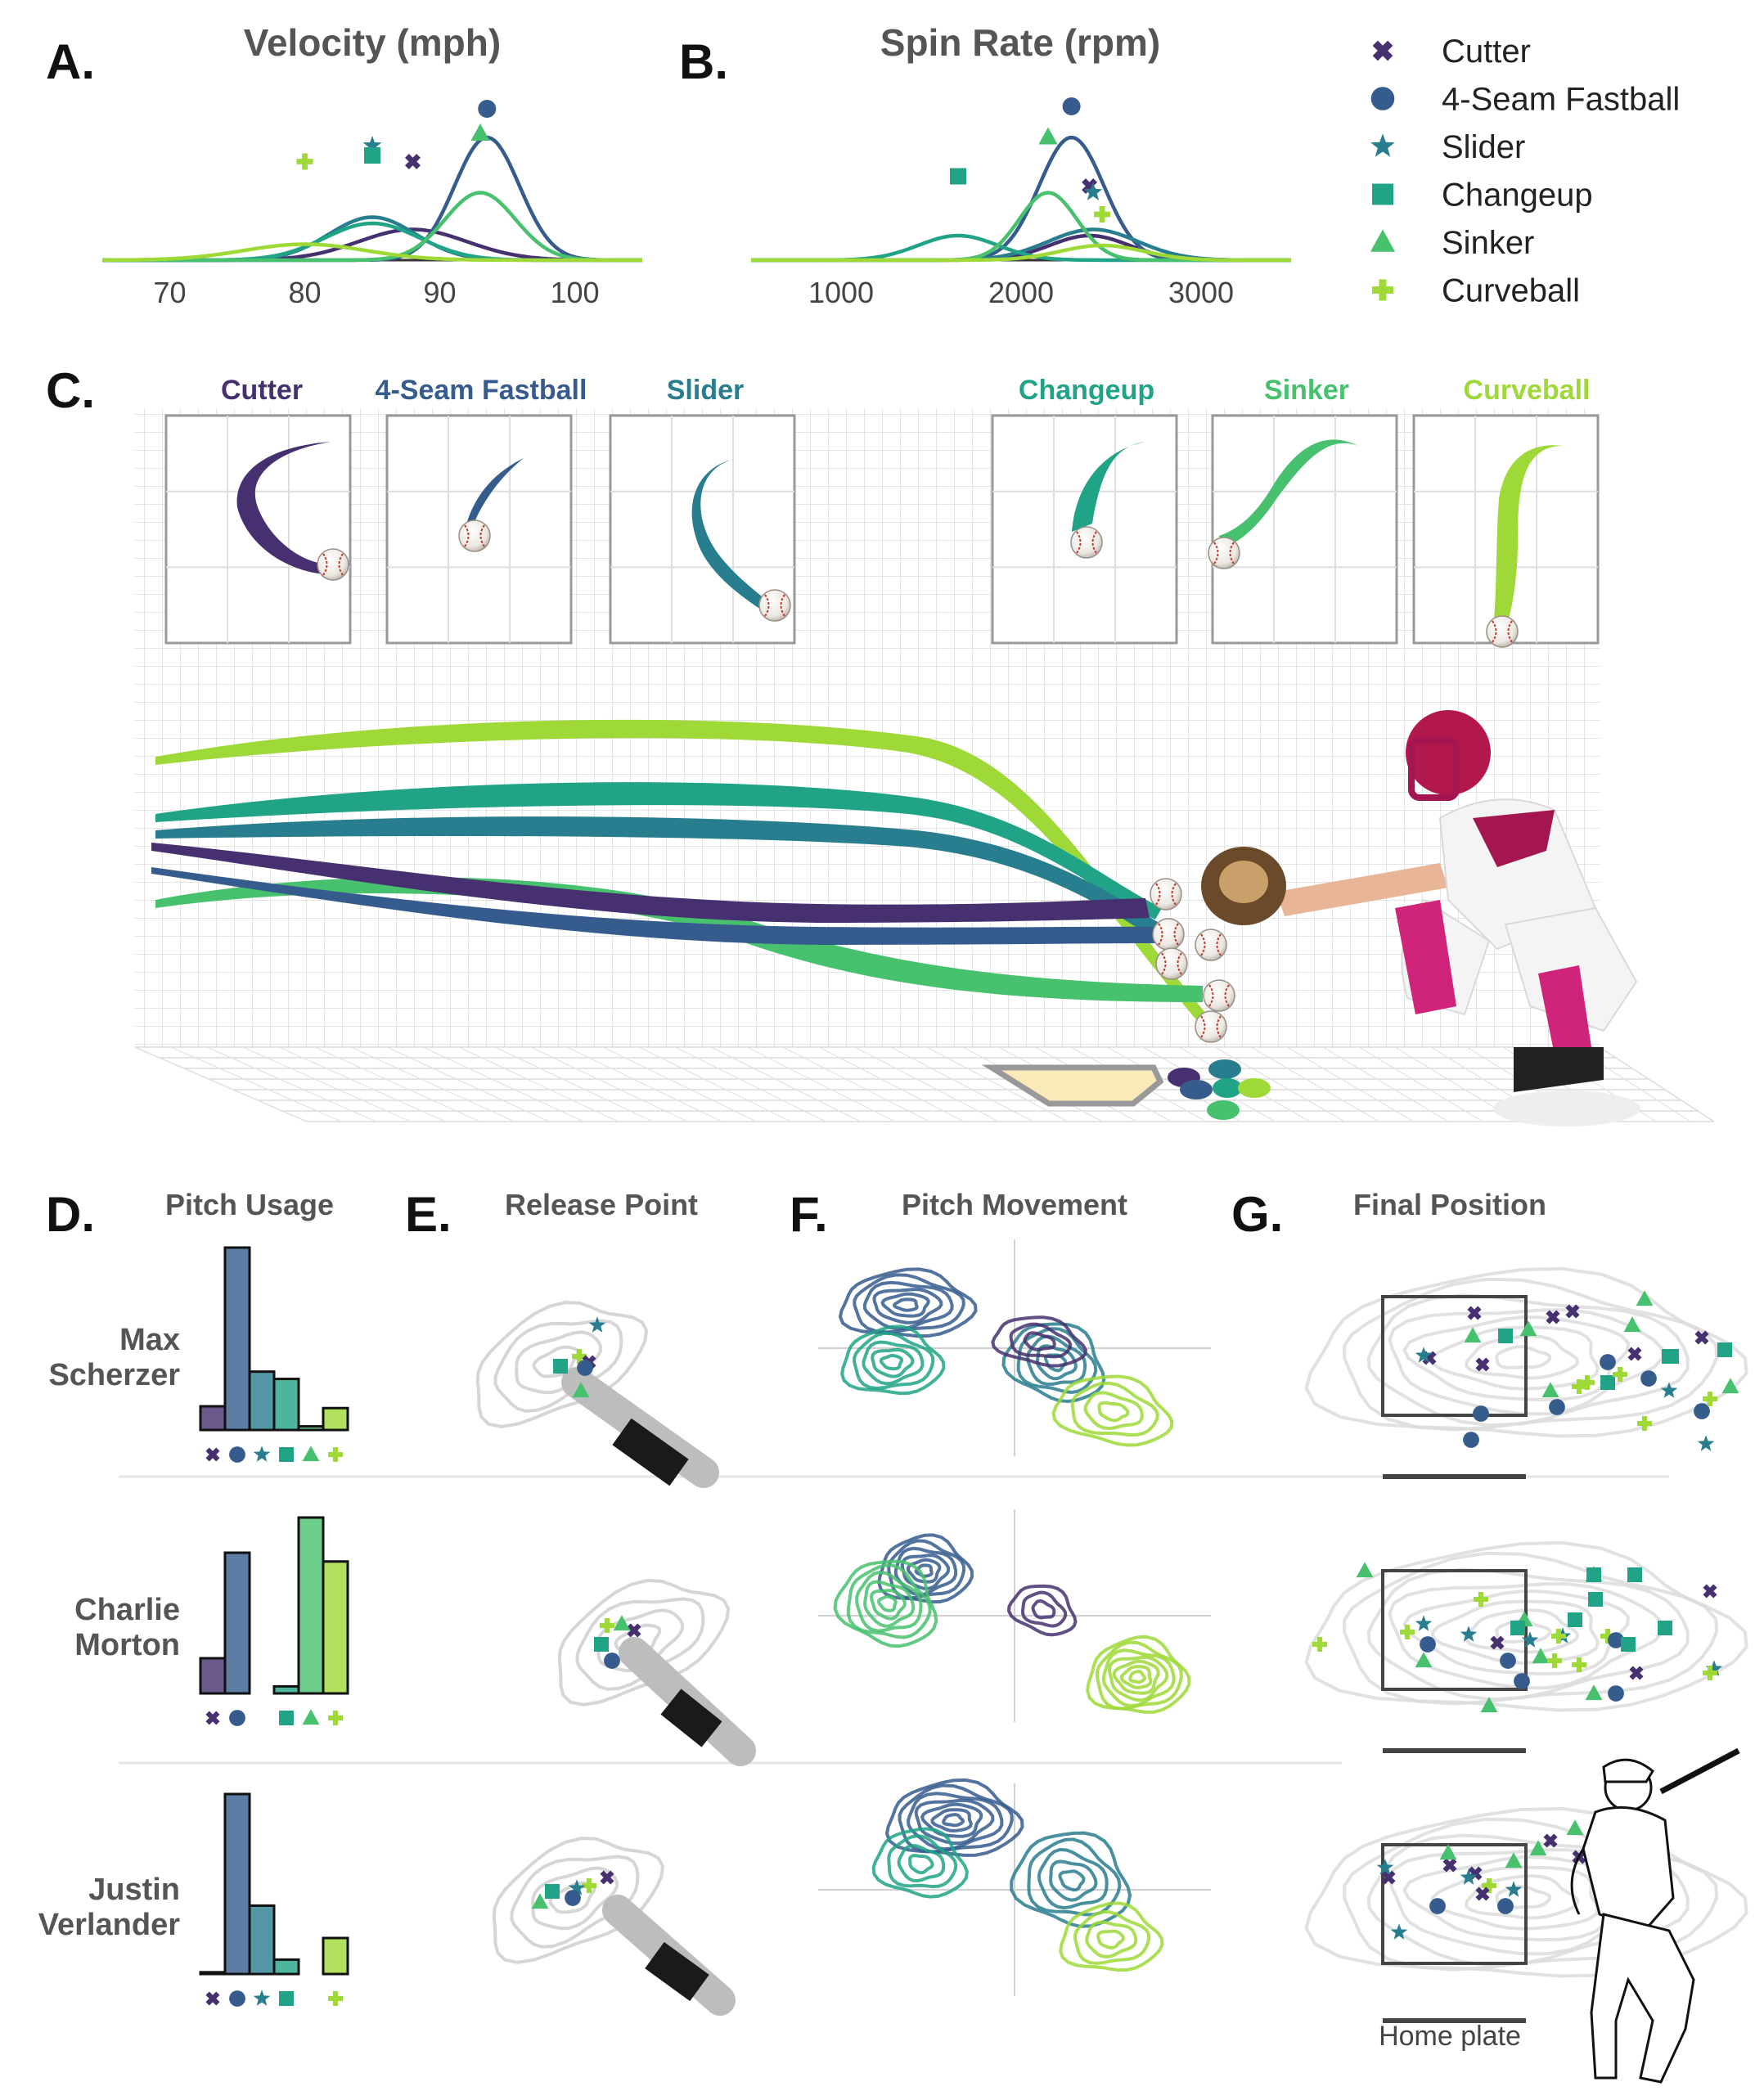  What do you see at coordinates (612, 1661) in the screenshot?
I see `release-marker-4-seam-fastball` at bounding box center [612, 1661].